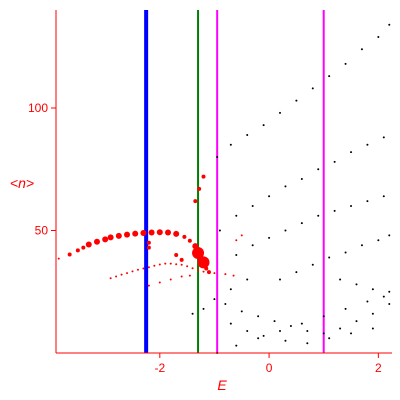 Image resolution: width=400 pixels, height=400 pixels. I want to click on x-tick-label: 0, so click(269, 368).